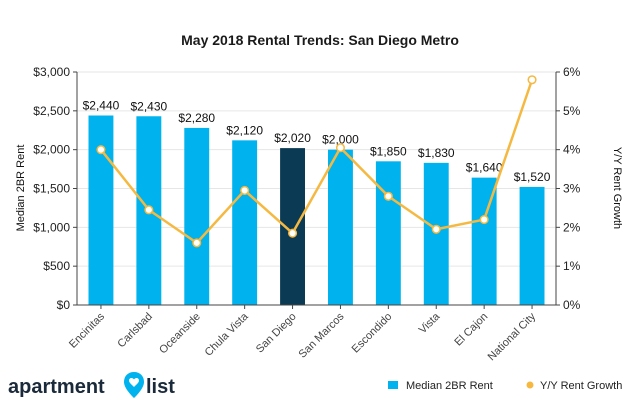  Describe the element at coordinates (581, 386) in the screenshot. I see `legend-line-label: Y/Y Rent Growth` at that location.